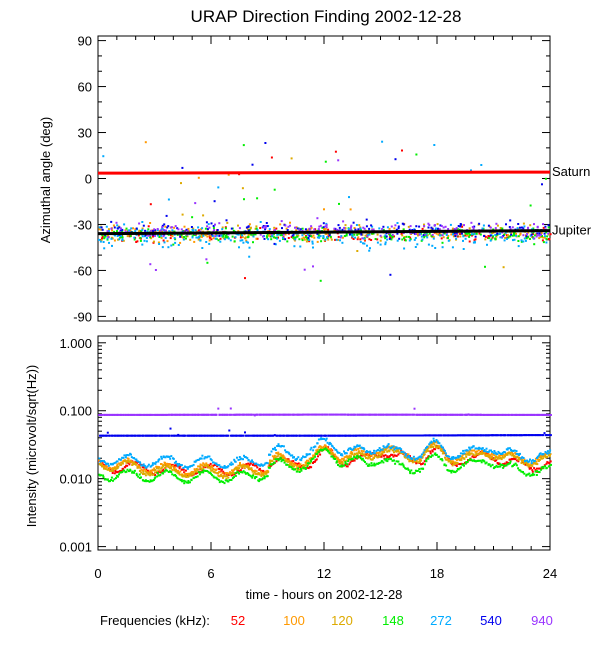 This screenshot has width=600, height=650. I want to click on legend-item-540: 540, so click(491, 620).